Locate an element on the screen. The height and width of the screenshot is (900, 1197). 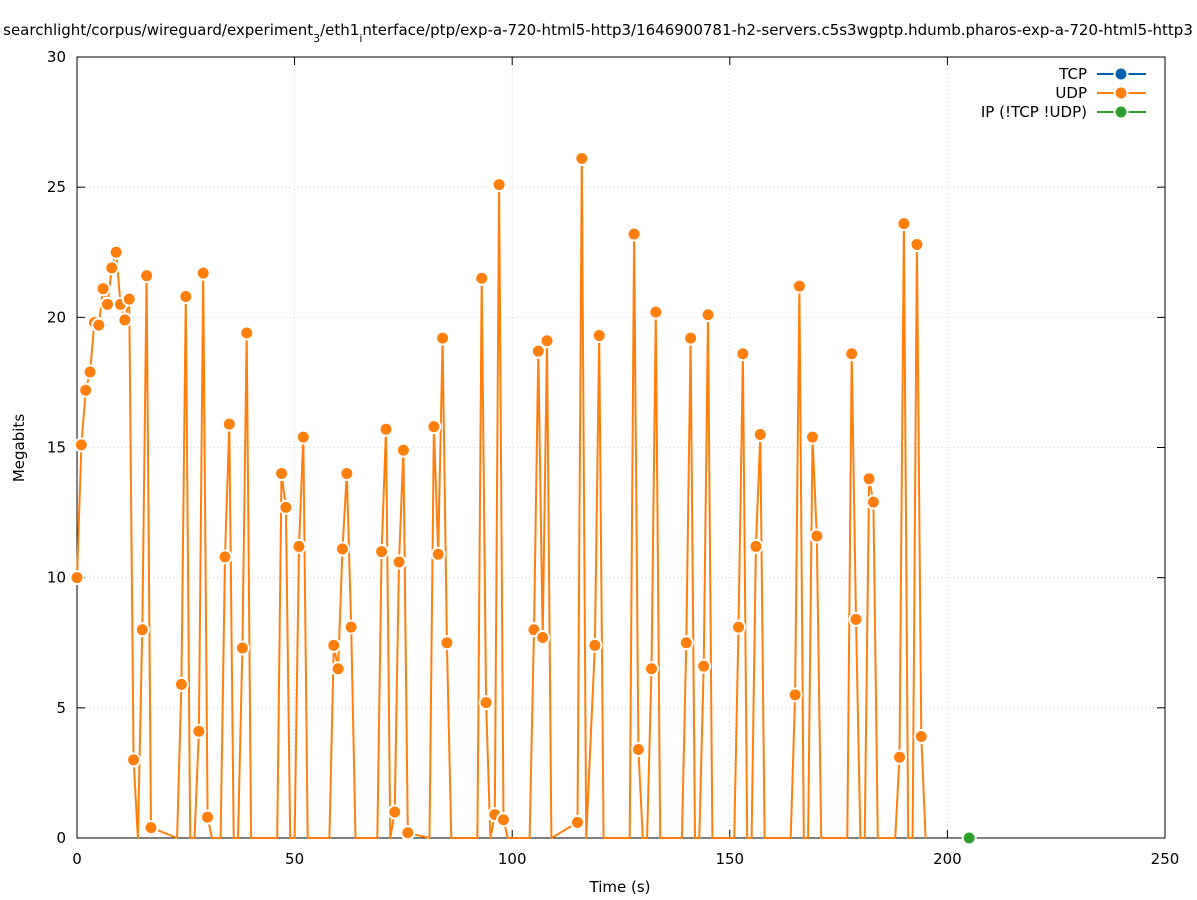
chart-title-part: searchlight/corpus/wireguard/experiment is located at coordinates (158, 30).